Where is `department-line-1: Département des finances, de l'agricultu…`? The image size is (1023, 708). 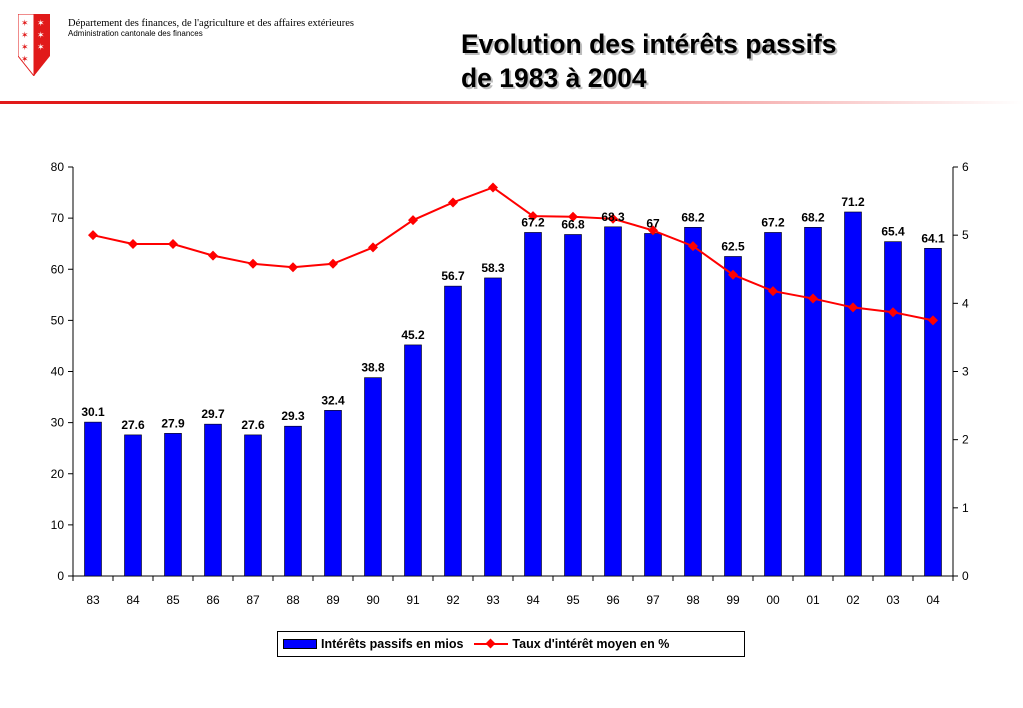 department-line-1: Département des finances, de l'agricultu… is located at coordinates (211, 23).